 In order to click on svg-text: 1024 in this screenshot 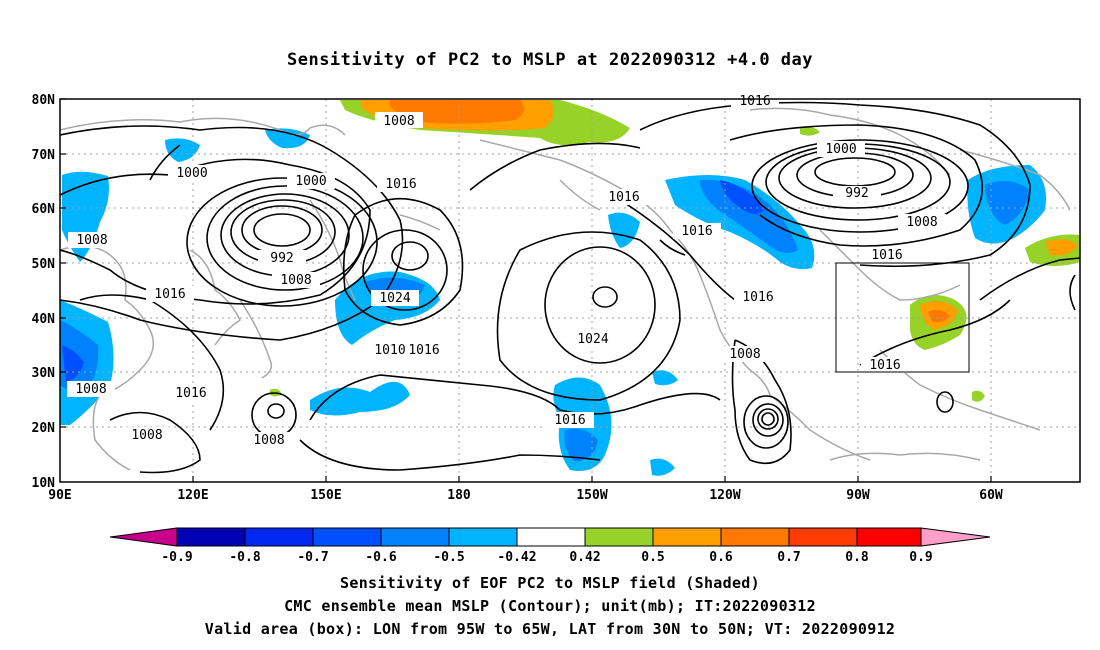, I will do `click(394, 298)`.